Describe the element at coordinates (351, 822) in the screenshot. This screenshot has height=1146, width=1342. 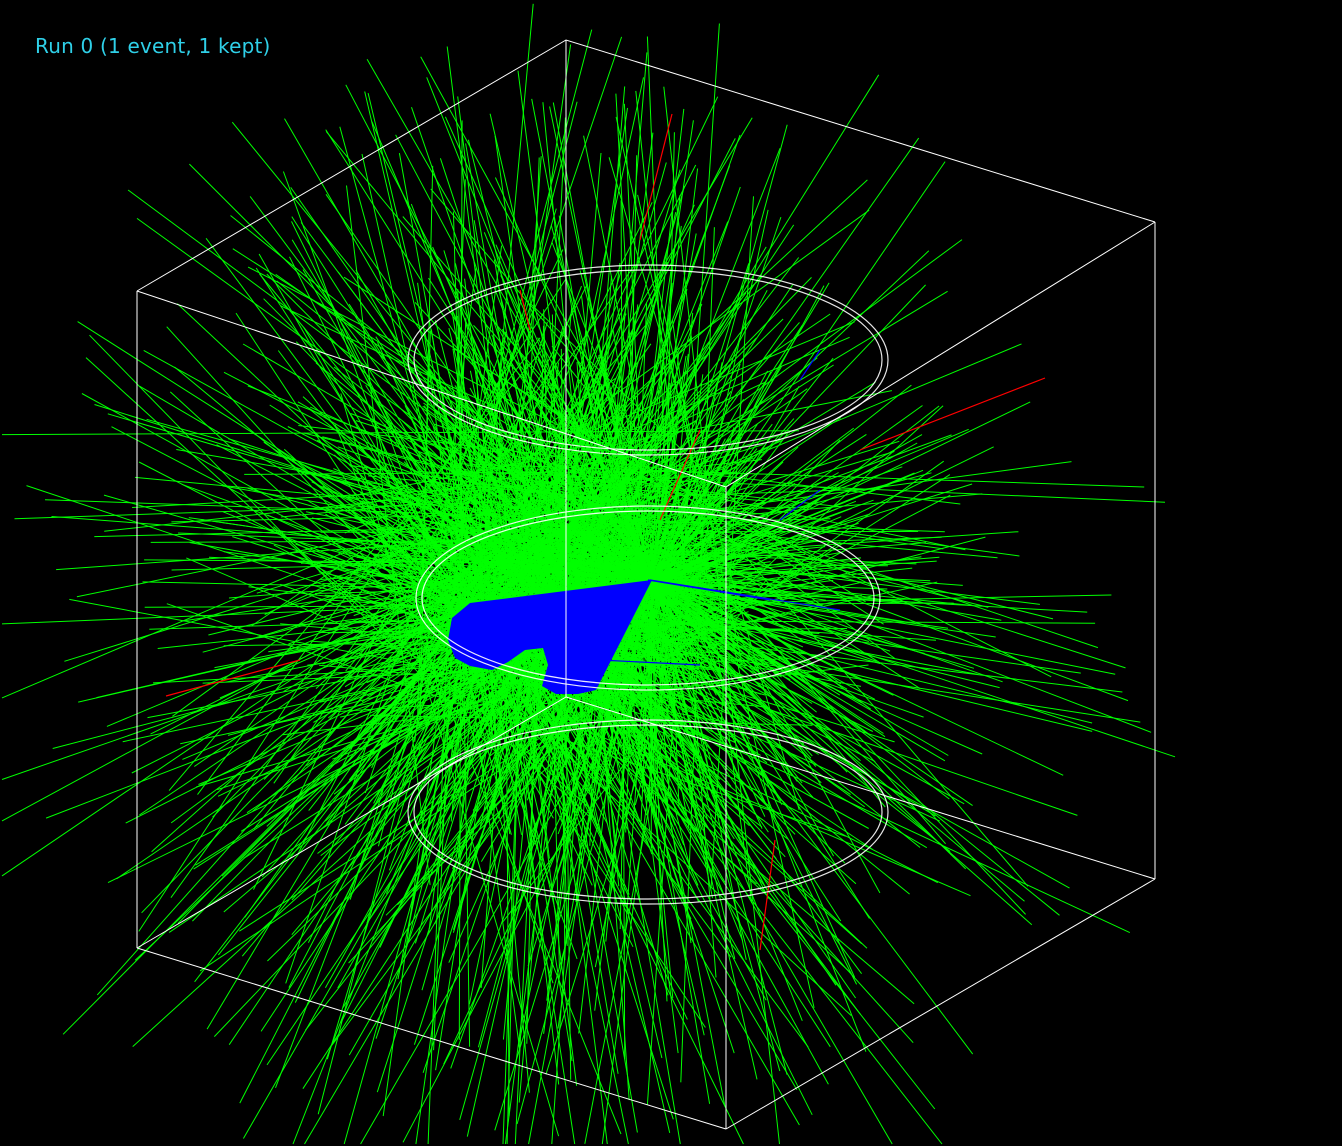
I see `box-edge-back-bottom-left` at that location.